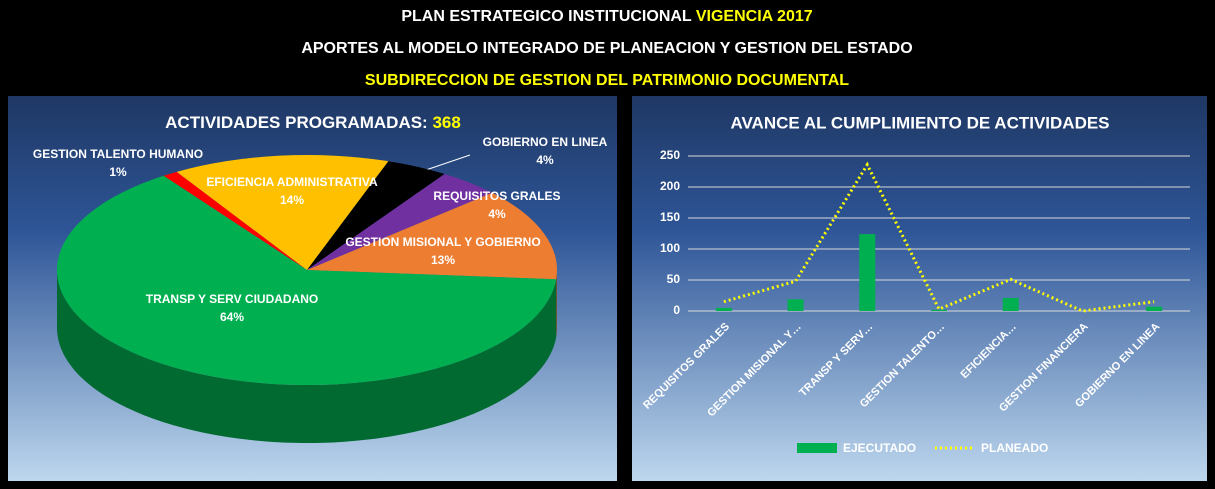 The width and height of the screenshot is (1215, 489). I want to click on legend-label: EJECUTADO, so click(879, 448).